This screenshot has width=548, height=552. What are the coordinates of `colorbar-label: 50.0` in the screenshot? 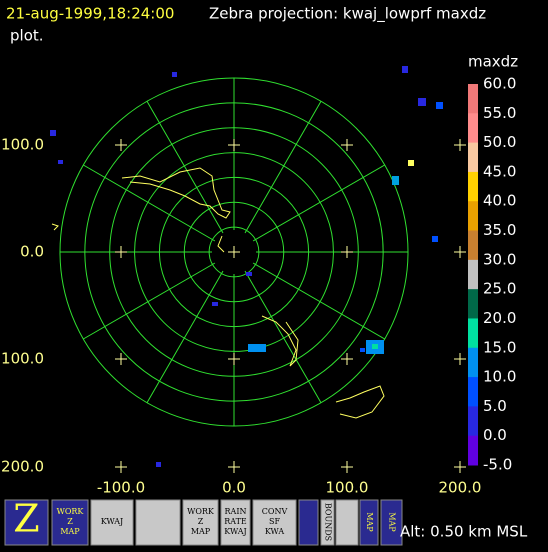 It's located at (499, 142).